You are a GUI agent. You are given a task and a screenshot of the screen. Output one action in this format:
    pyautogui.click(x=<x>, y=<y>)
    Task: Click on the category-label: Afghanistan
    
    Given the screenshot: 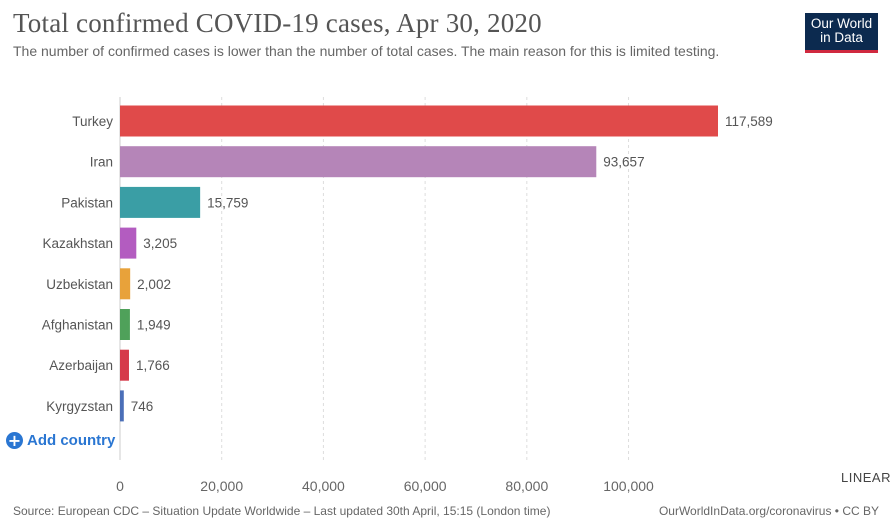 What is the action you would take?
    pyautogui.click(x=77, y=325)
    